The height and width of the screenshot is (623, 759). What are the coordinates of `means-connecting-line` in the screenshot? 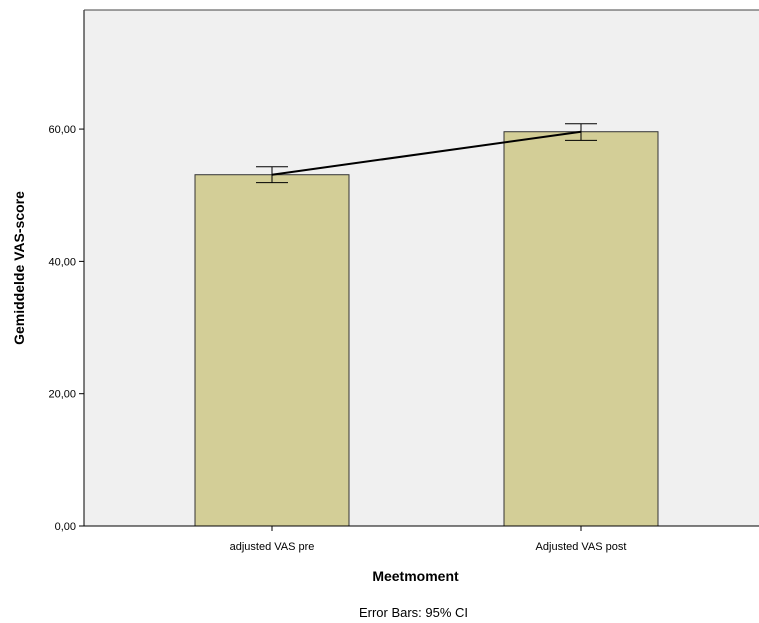 It's located at (426, 153).